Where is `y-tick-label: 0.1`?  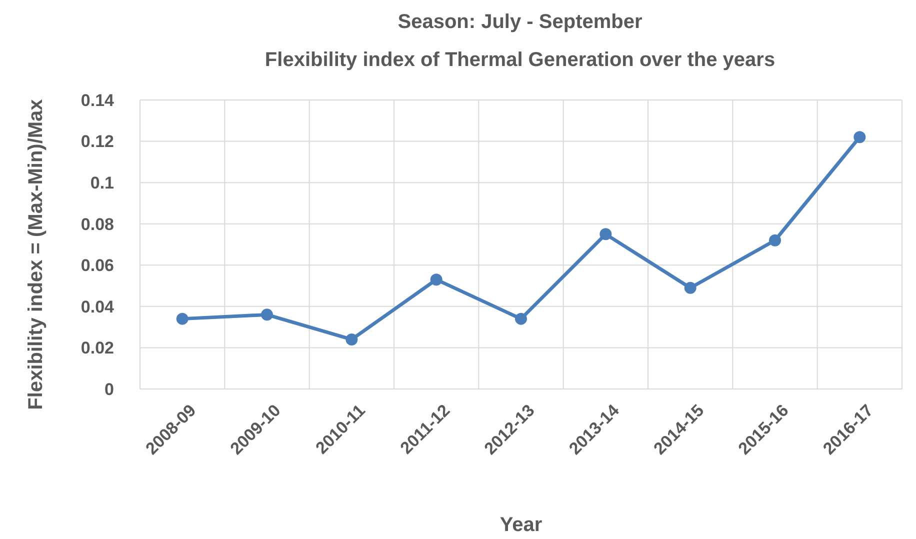
y-tick-label: 0.1 is located at coordinates (102, 183).